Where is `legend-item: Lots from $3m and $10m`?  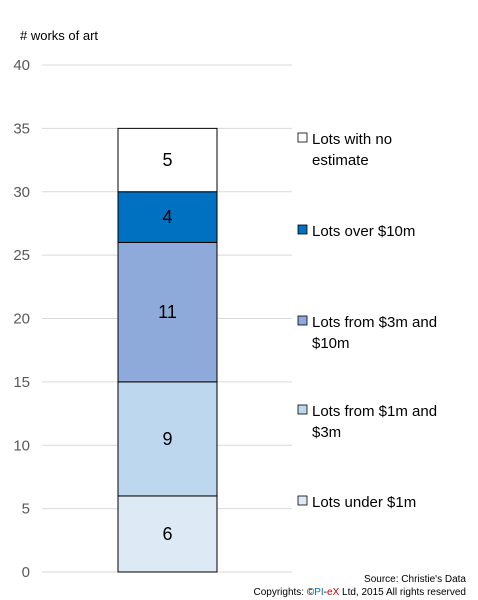
legend-item: Lots from $3m and $10m is located at coordinates (367, 333).